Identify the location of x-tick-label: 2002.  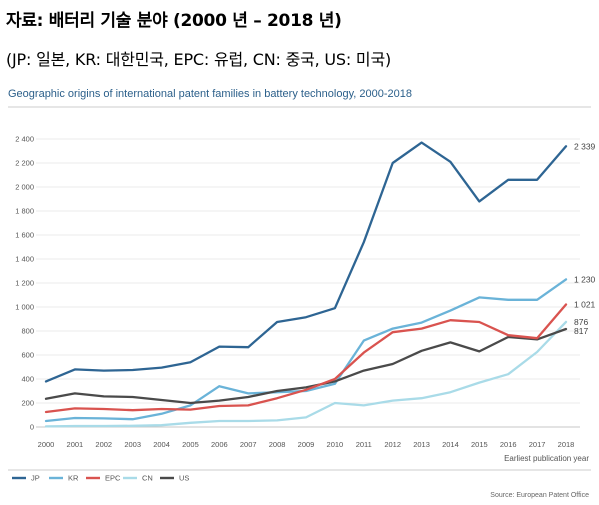
(103, 444).